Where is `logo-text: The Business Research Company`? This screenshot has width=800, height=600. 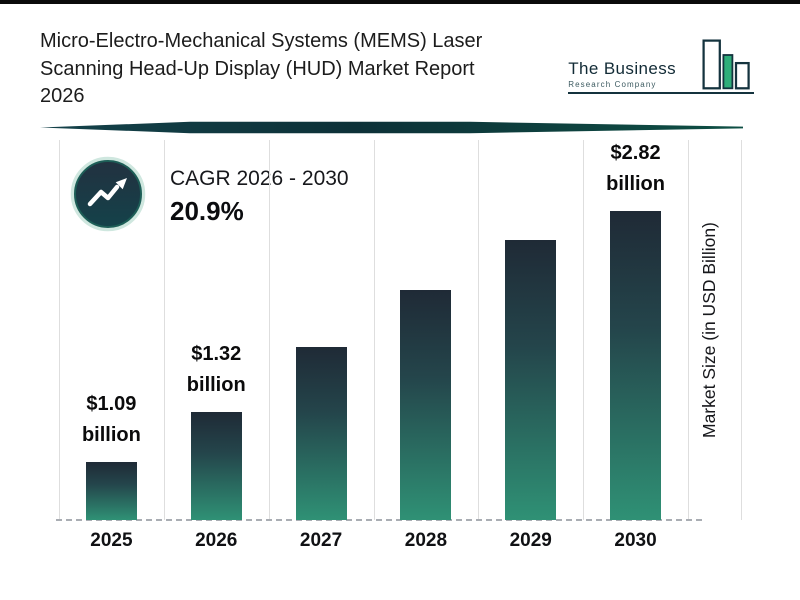
logo-text: The Business Research Company is located at coordinates (622, 75).